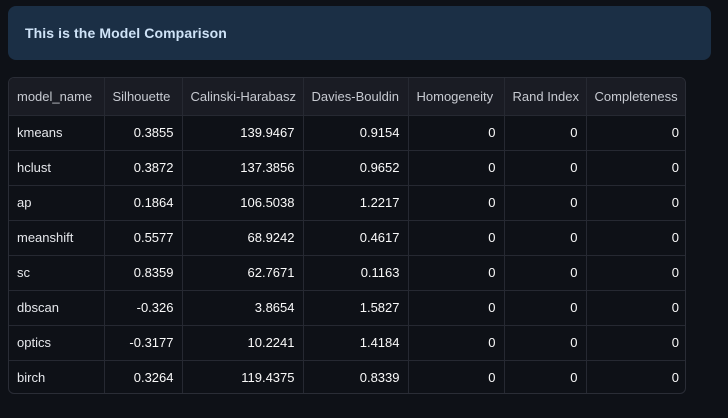 Image resolution: width=728 pixels, height=418 pixels. I want to click on metric-cell: 1.4184, so click(356, 343).